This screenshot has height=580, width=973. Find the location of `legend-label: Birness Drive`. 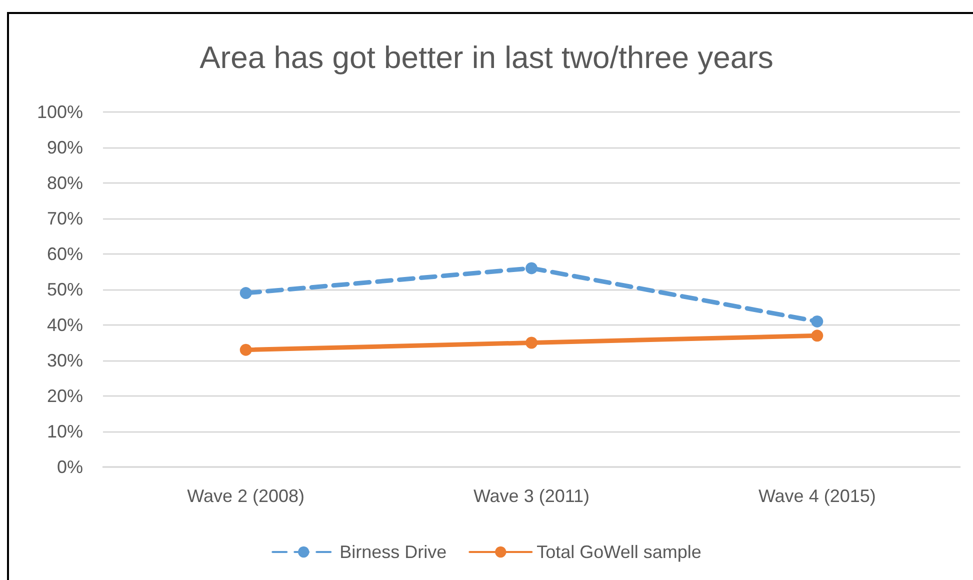

legend-label: Birness Drive is located at coordinates (393, 552).